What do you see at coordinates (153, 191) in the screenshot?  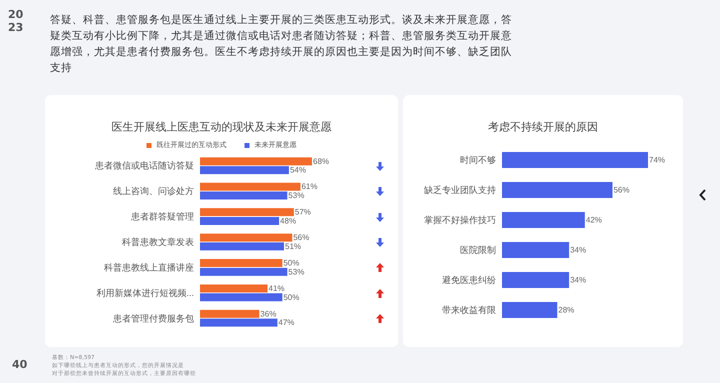 I see `y-tick-label: 线上咨询、问诊处方` at bounding box center [153, 191].